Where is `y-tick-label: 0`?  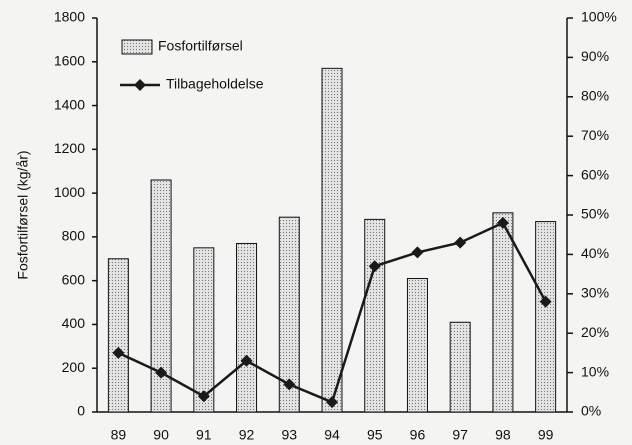 y-tick-label: 0 is located at coordinates (81, 411).